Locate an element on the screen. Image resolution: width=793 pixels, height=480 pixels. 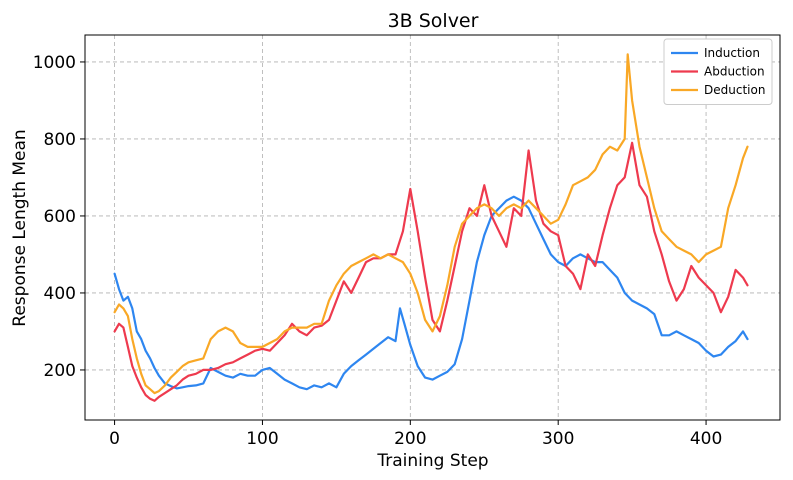
x-tick-label: 400 is located at coordinates (706, 439).